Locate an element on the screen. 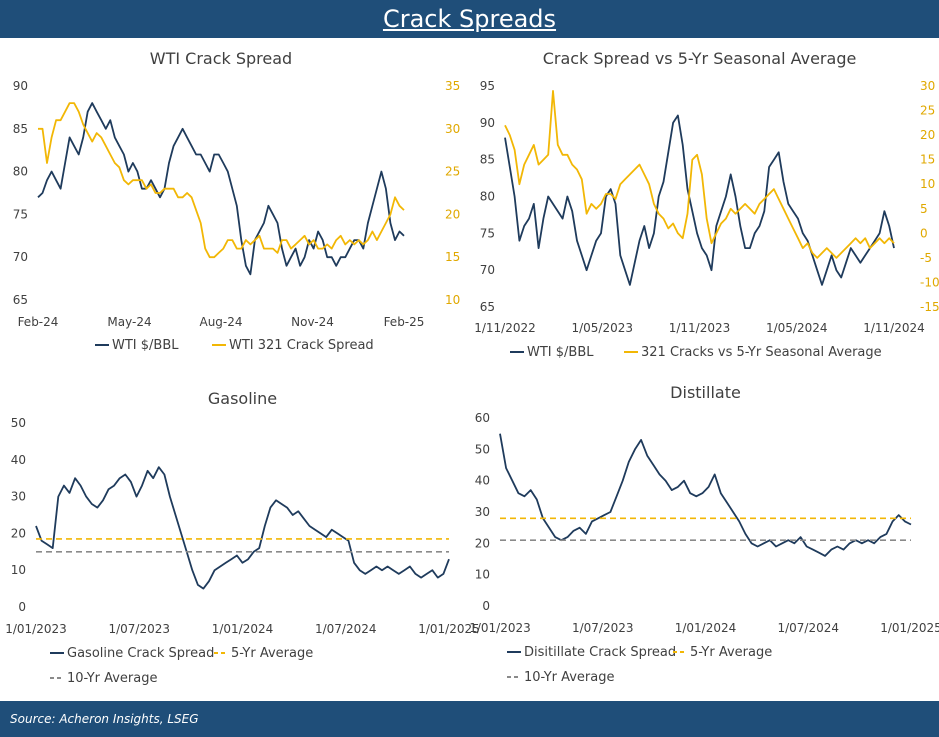 The height and width of the screenshot is (737, 939). page-header: Crack Spreads is located at coordinates (469, 19).